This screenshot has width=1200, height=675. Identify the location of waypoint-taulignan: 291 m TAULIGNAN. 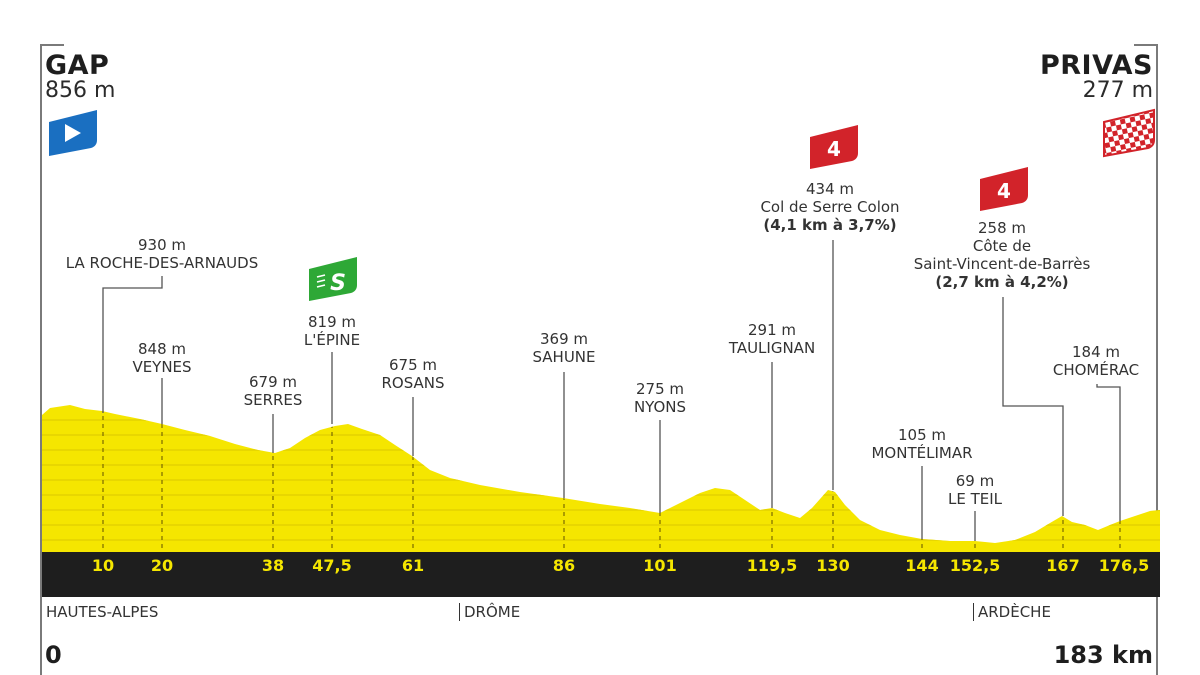
(772, 339).